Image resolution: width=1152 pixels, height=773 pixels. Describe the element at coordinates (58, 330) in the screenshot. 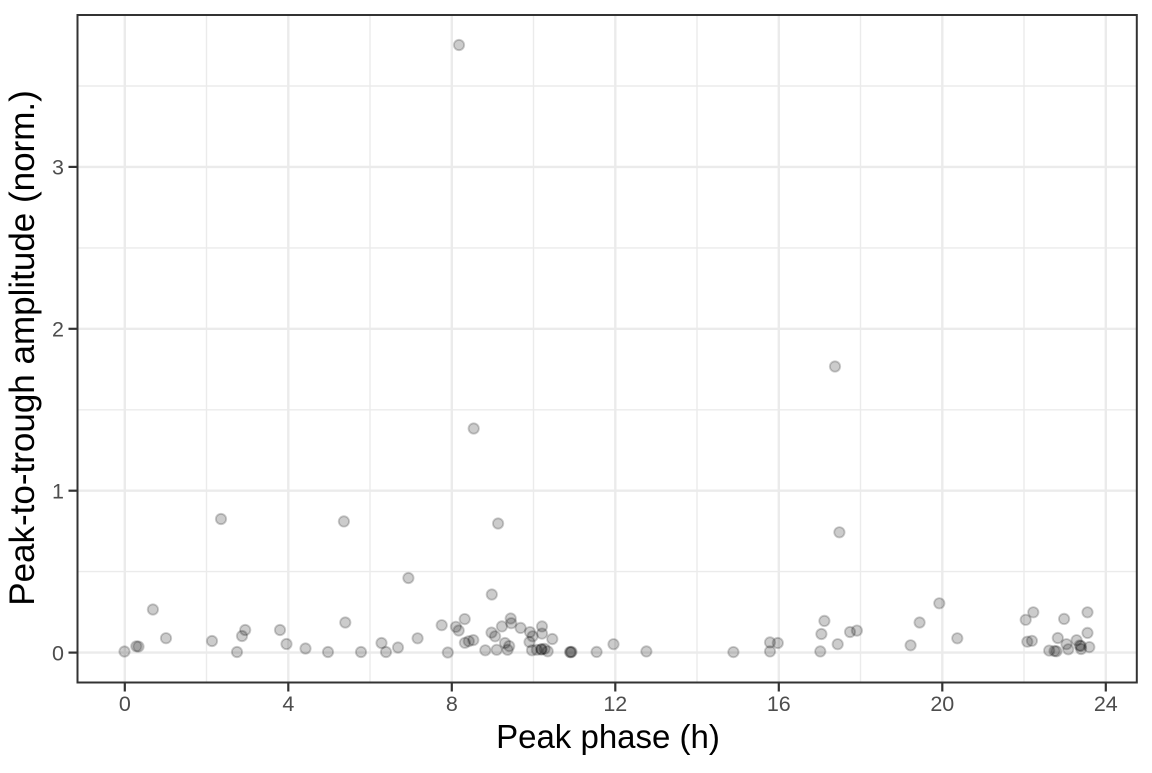

I see `svg-text: 2` at that location.